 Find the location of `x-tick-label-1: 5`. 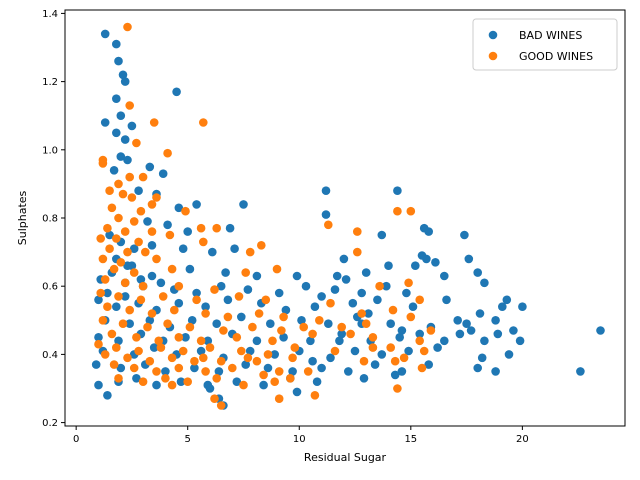

x-tick-label-1: 5 is located at coordinates (188, 439).